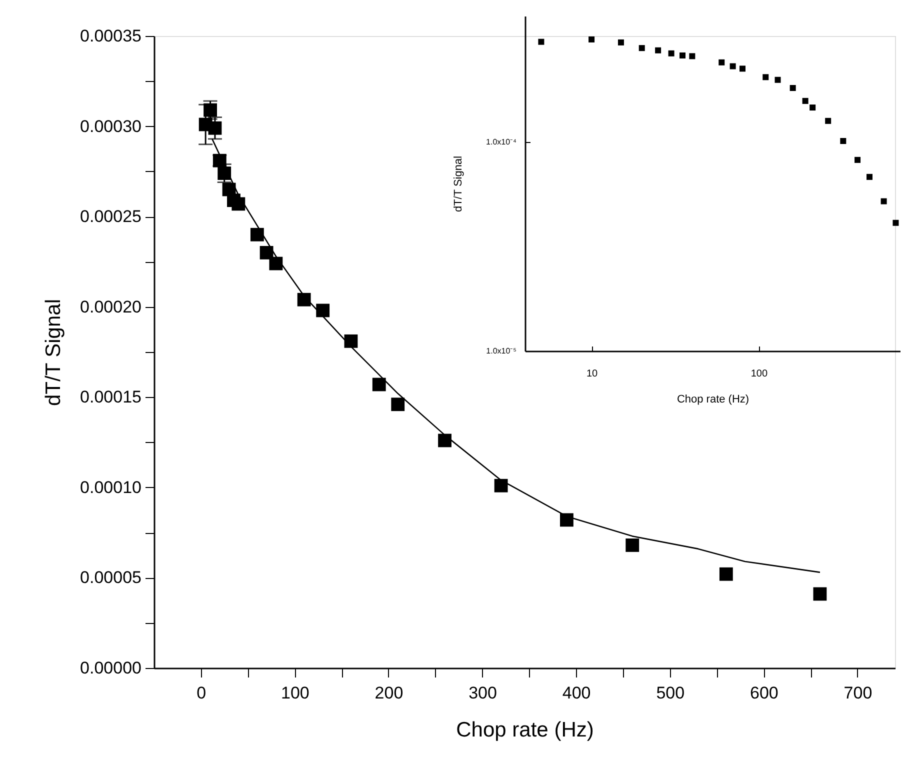 The width and height of the screenshot is (903, 761). What do you see at coordinates (670, 693) in the screenshot?
I see `x-tick-label: 500` at bounding box center [670, 693].